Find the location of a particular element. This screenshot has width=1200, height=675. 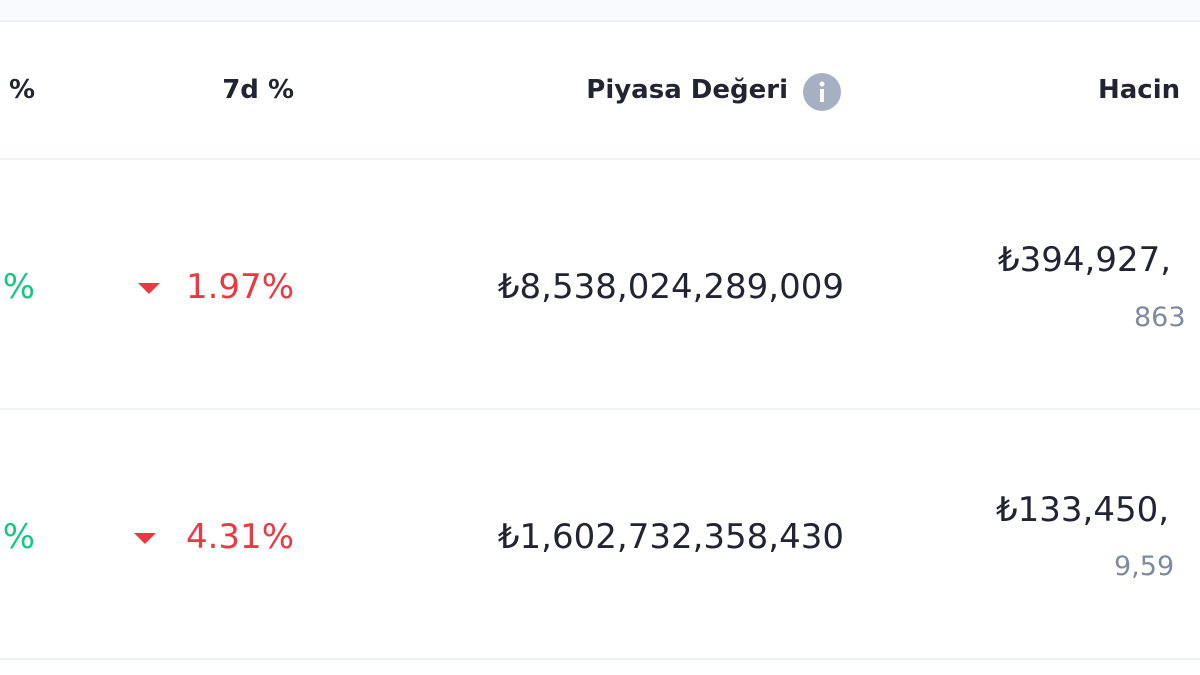

change-7d: 4.31% is located at coordinates (239, 537).